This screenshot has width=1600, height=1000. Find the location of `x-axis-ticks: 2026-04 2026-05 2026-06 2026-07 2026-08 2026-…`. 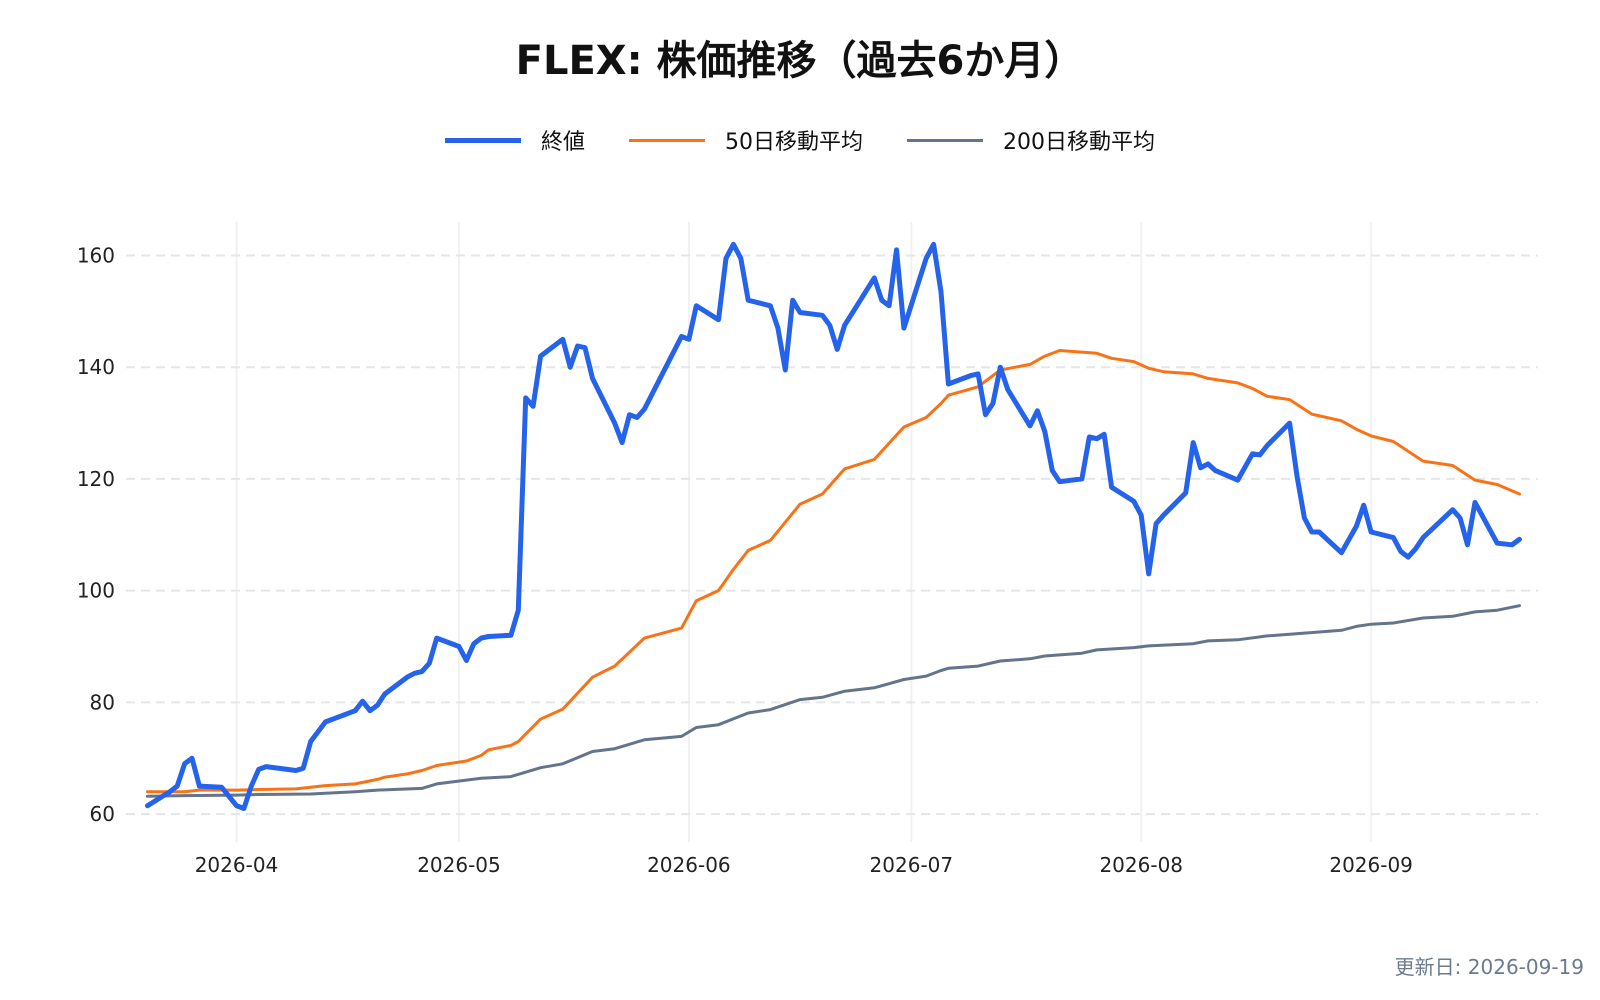

x-axis-ticks: 2026-04 2026-05 2026-06 2026-07 2026-08 2026-… is located at coordinates (804, 865).